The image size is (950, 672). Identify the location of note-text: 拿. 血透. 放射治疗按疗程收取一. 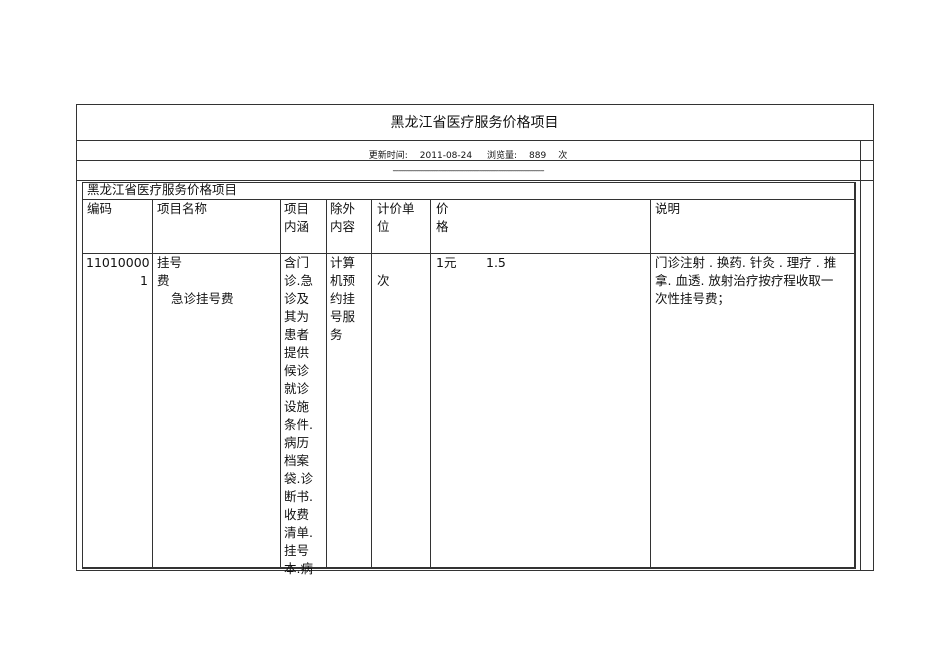
(744, 280).